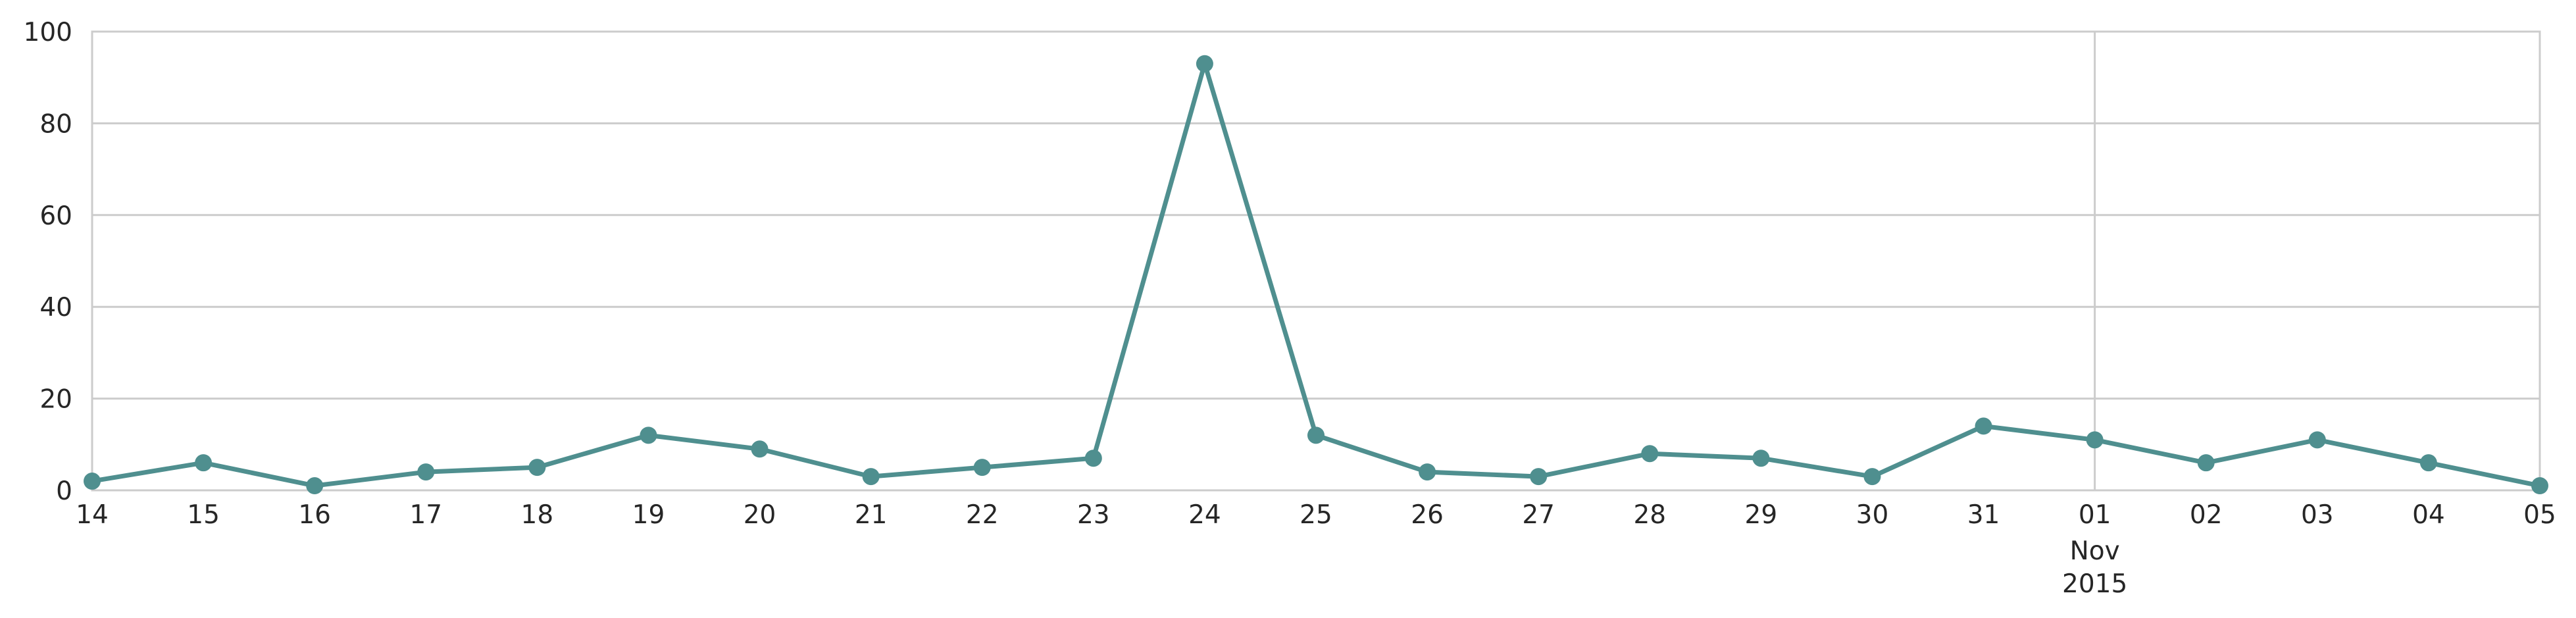 The image size is (2576, 618). I want to click on y-tick-label: 100, so click(48, 32).